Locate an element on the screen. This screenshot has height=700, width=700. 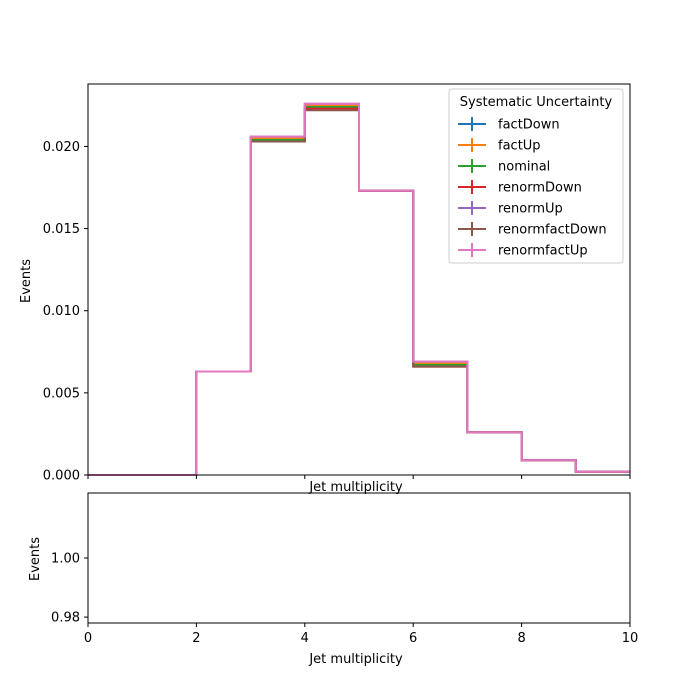
top-y-tick-label: 0.000 is located at coordinates (61, 476).